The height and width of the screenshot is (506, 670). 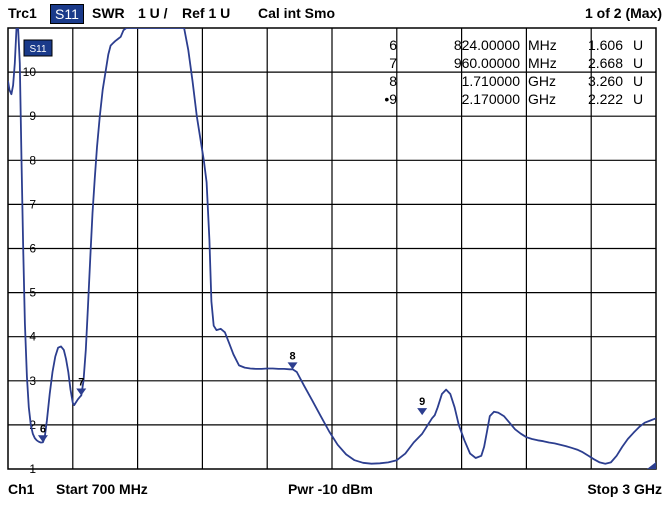 I want to click on marker-value: 2.668, so click(x=605, y=63).